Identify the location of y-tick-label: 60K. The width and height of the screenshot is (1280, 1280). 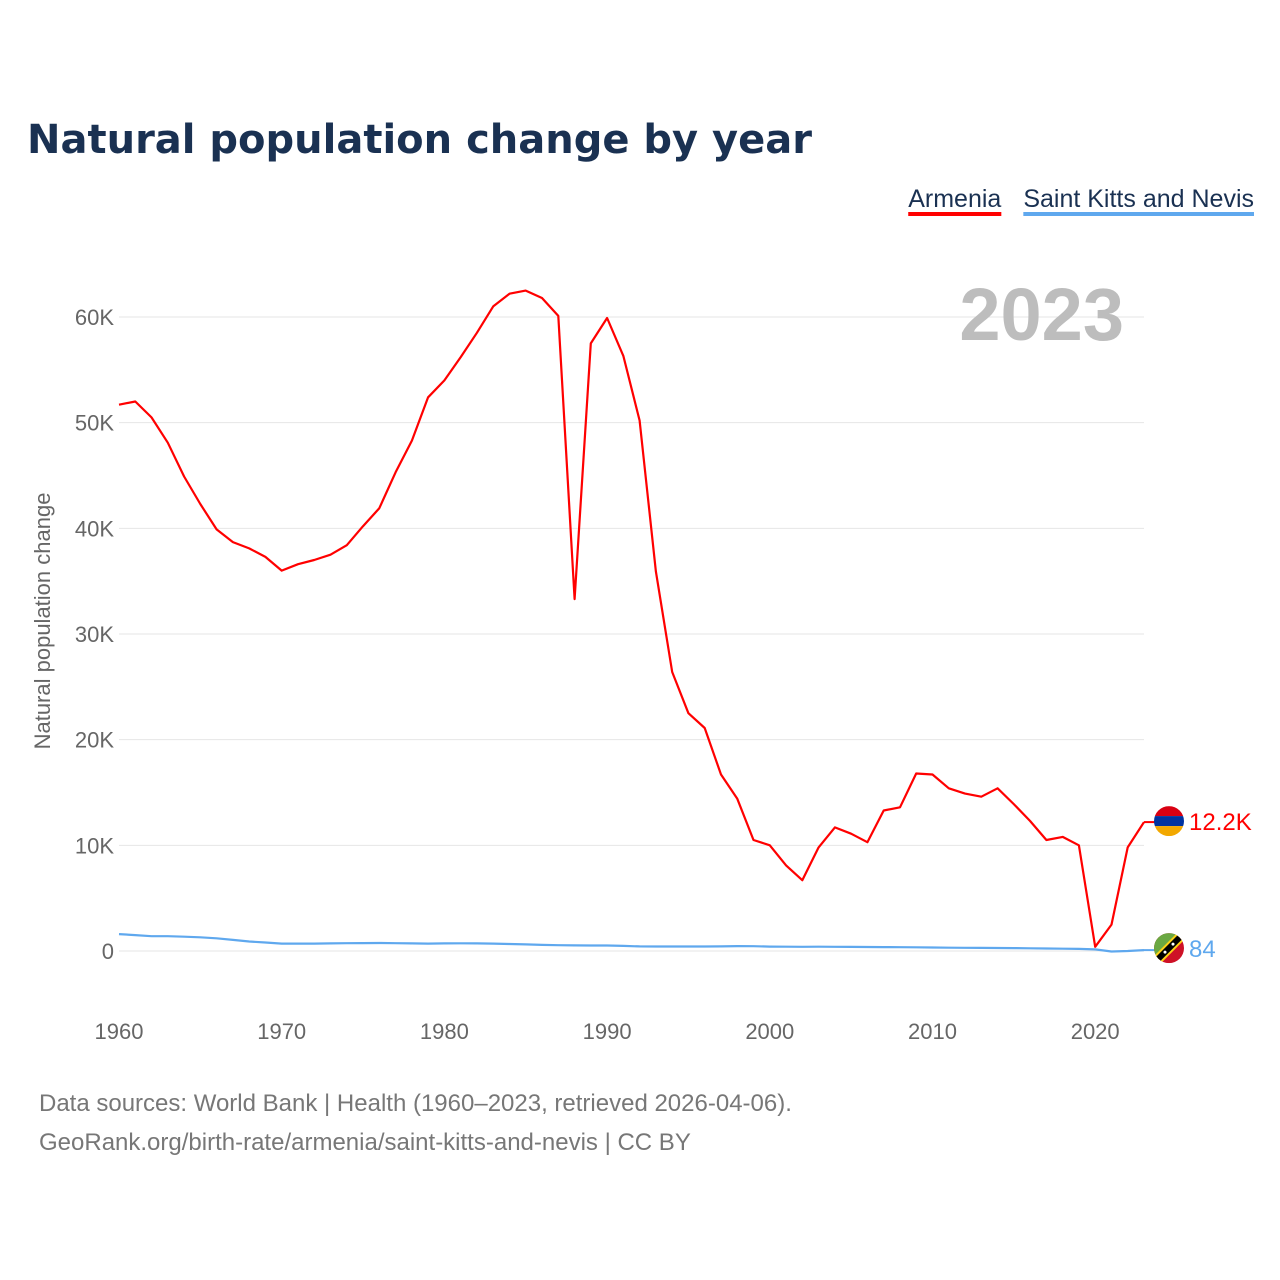
(94, 317).